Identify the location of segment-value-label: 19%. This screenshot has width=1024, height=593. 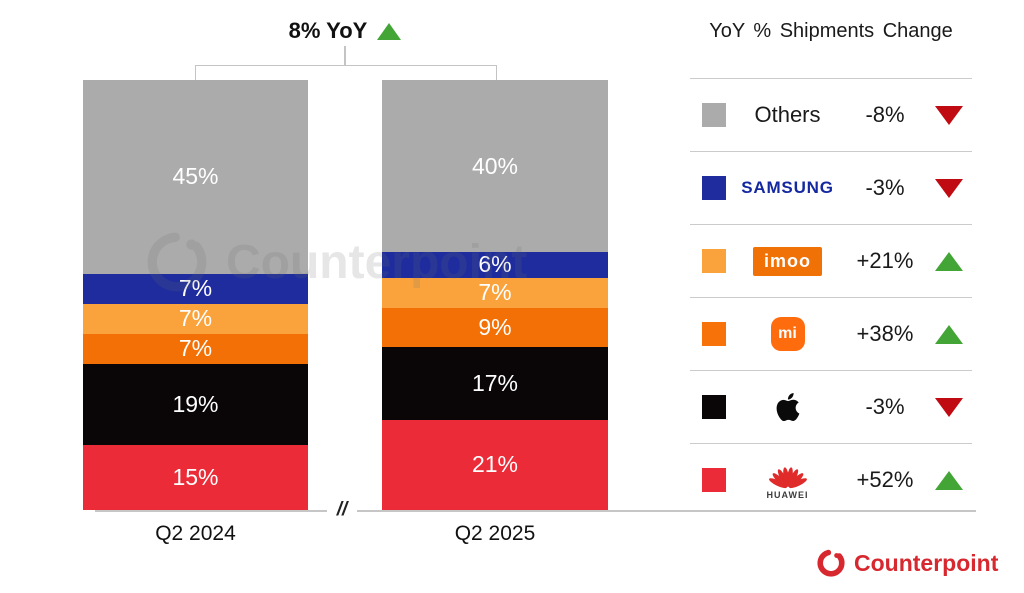
(195, 404).